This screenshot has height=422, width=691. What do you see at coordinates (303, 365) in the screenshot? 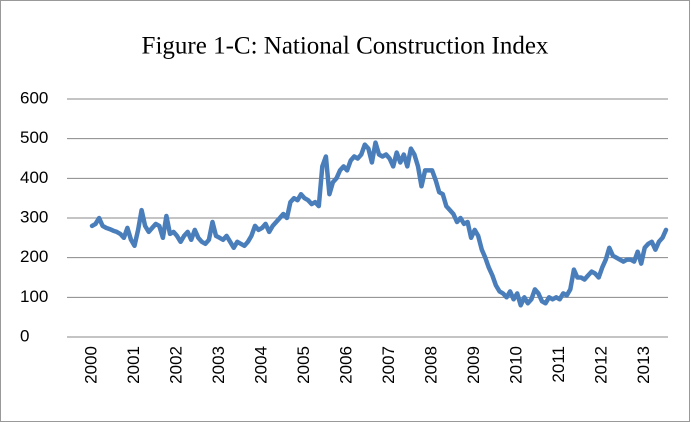
I see `x-tick-label: 2005` at bounding box center [303, 365].